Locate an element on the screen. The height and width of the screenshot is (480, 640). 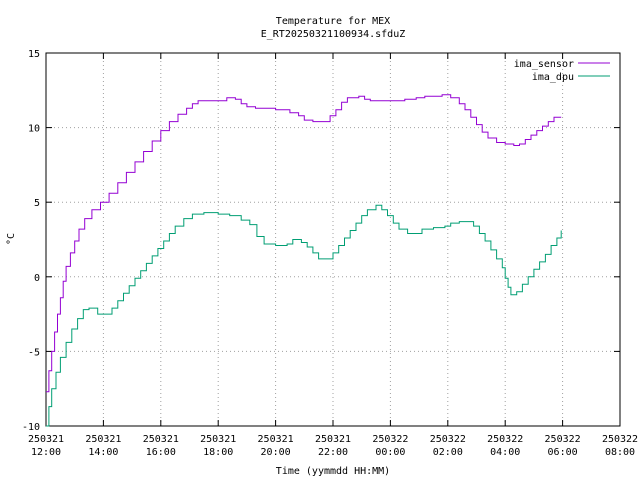
chart-subtitle: E_RT20250321100934.sfduZ is located at coordinates (333, 34).